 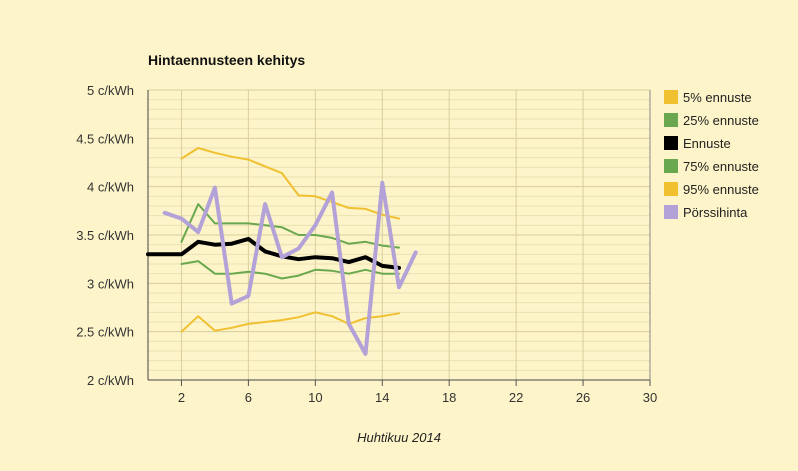 What do you see at coordinates (110, 90) in the screenshot?
I see `y-tick-label: 5 c/kWh` at bounding box center [110, 90].